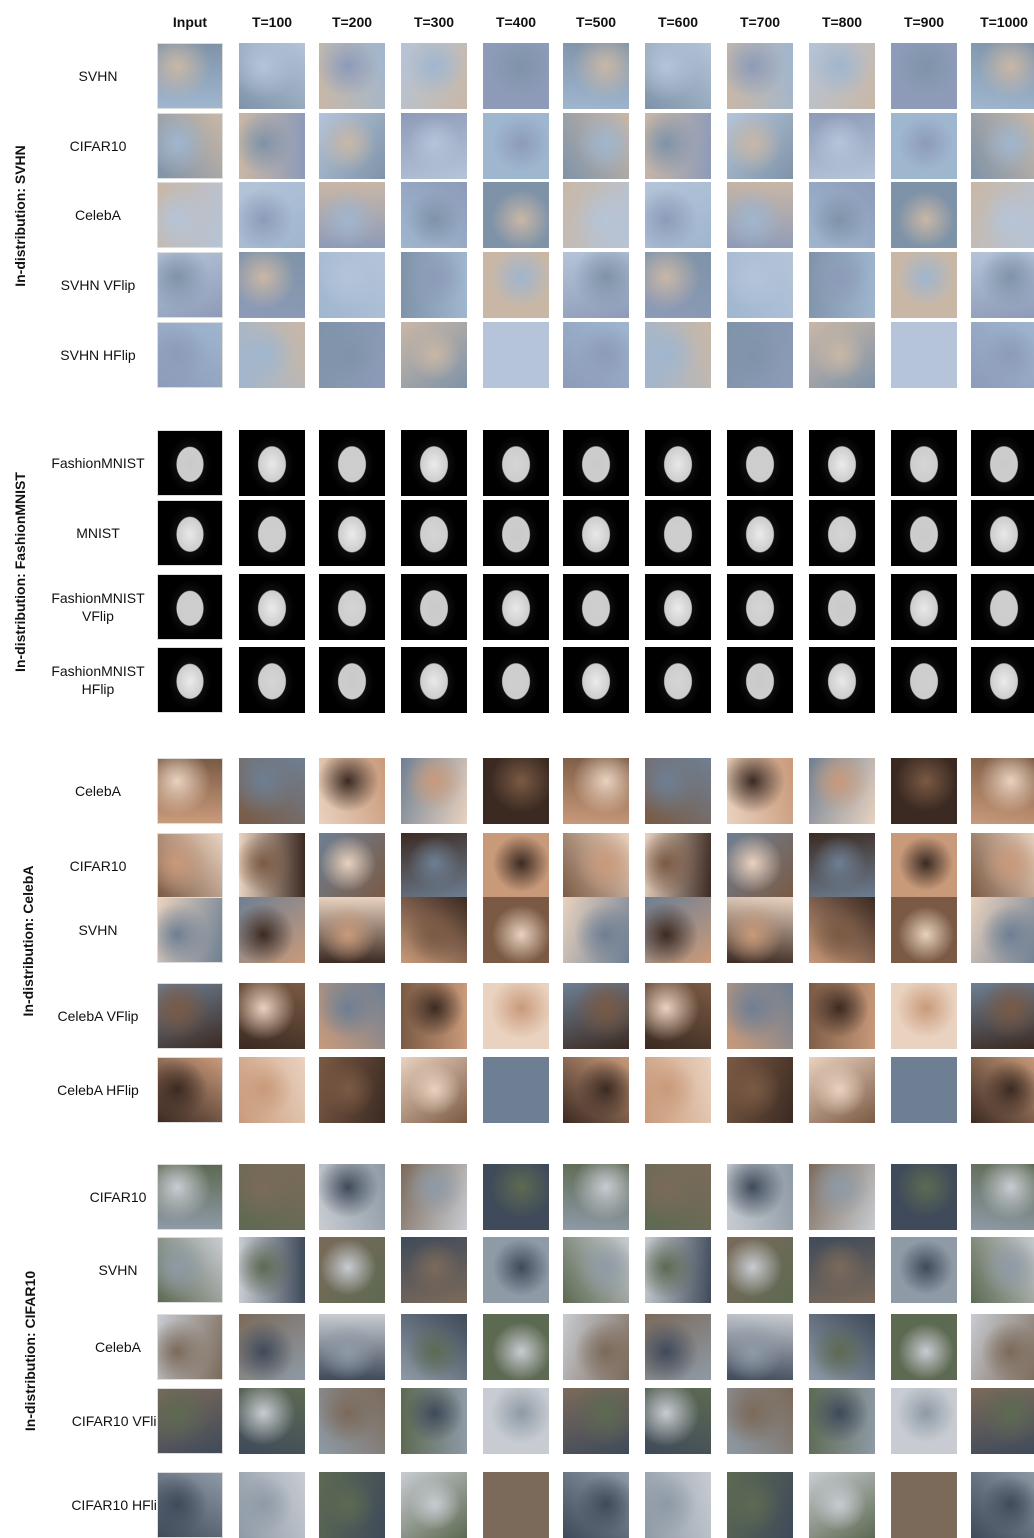  What do you see at coordinates (842, 22) in the screenshot?
I see `column-header: T=800` at bounding box center [842, 22].